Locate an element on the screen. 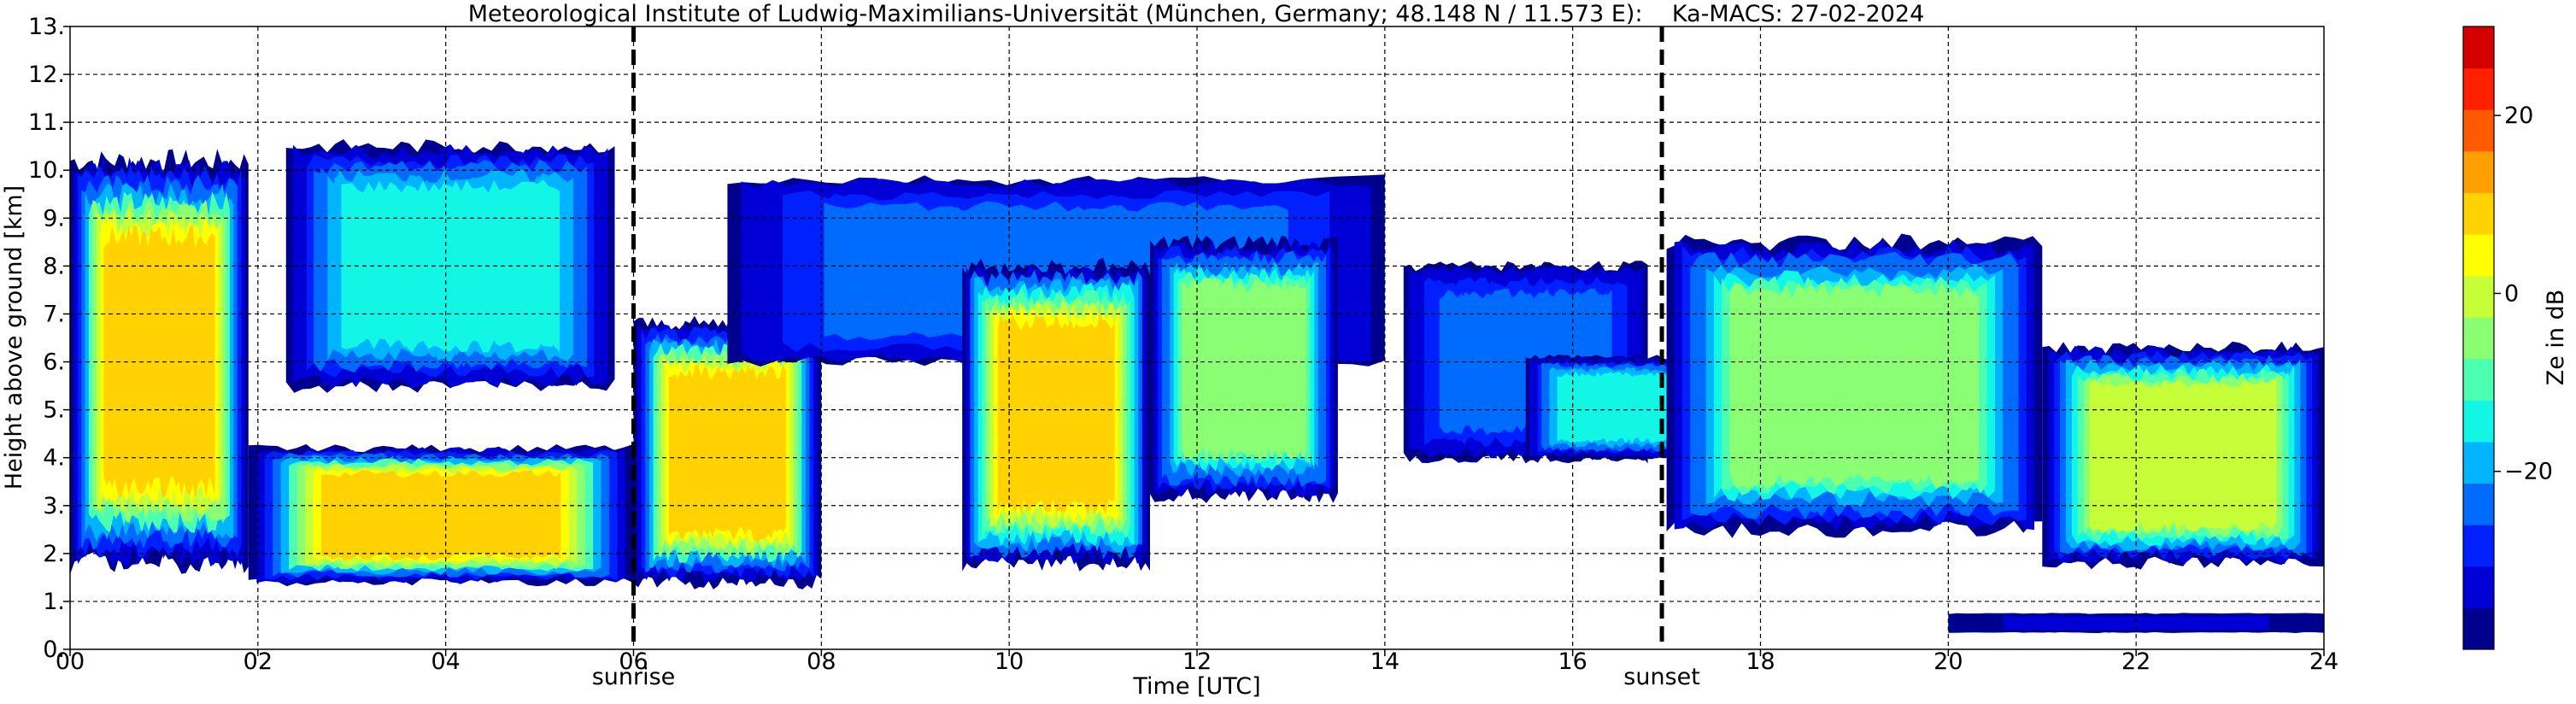  x-tick-label: 20 is located at coordinates (1948, 661).